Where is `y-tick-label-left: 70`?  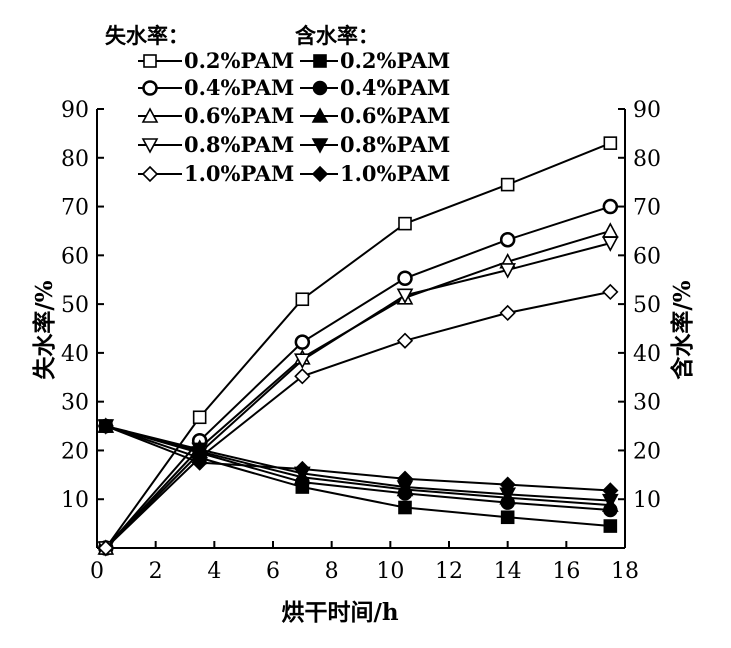
y-tick-label-left: 70 is located at coordinates (75, 208).